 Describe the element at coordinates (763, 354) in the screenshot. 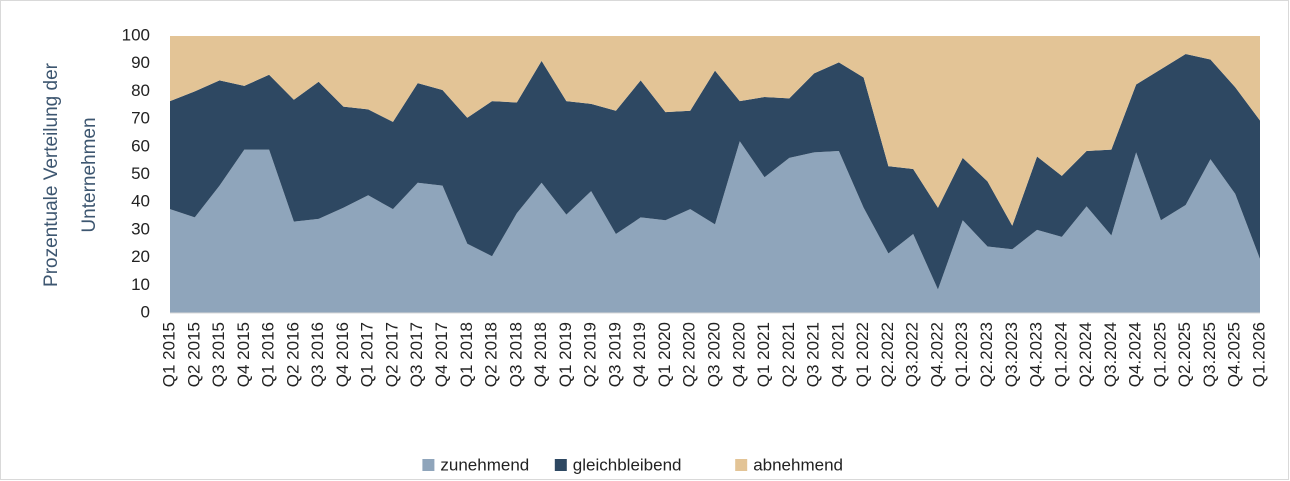

I see `x-tick-label: Q1 2021` at that location.